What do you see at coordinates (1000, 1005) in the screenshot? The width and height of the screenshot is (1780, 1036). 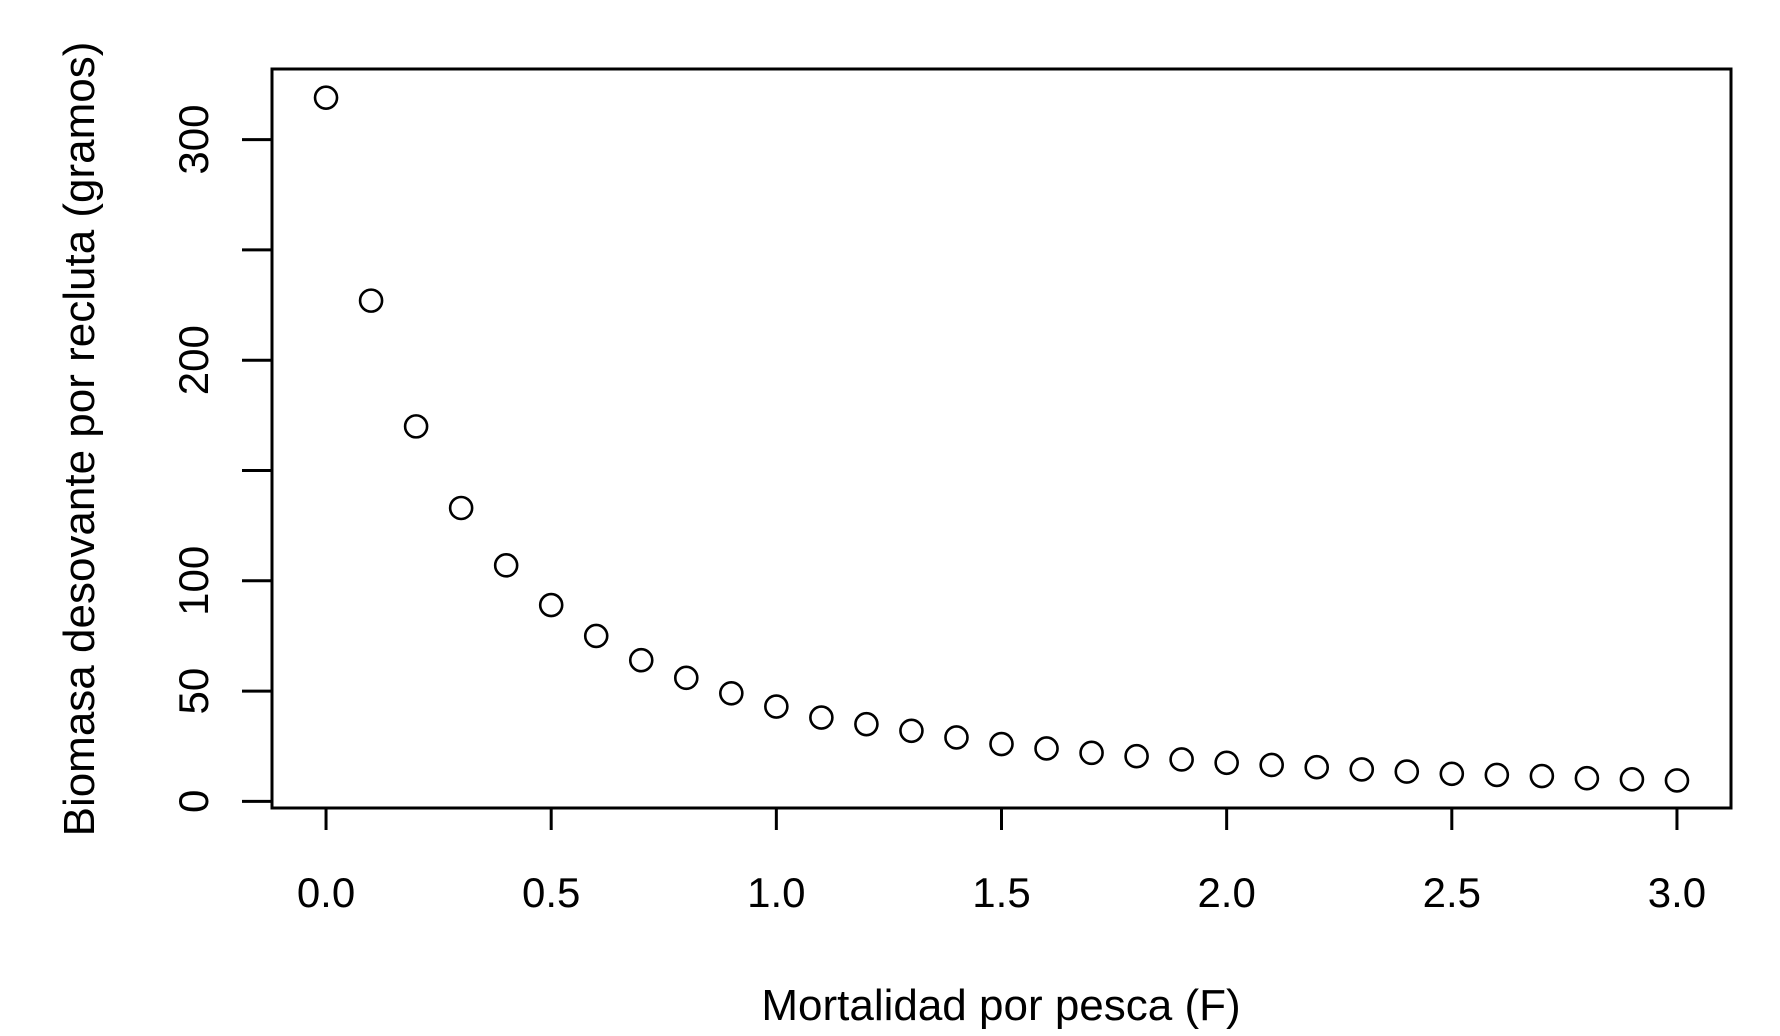 I see `x-axis-title: Mortalidad por pesca (F)` at bounding box center [1000, 1005].